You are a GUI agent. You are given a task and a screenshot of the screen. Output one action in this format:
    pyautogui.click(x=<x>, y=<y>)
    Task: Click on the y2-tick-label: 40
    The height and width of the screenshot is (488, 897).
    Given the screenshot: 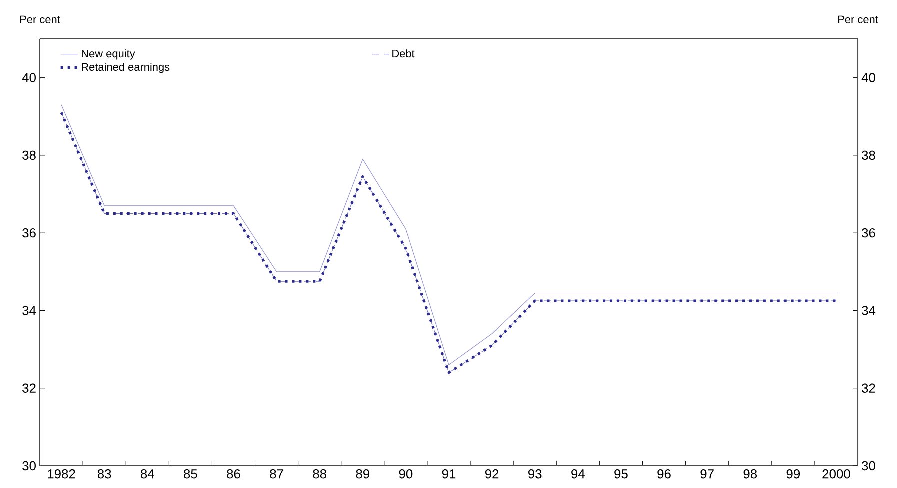 What is the action you would take?
    pyautogui.click(x=869, y=77)
    